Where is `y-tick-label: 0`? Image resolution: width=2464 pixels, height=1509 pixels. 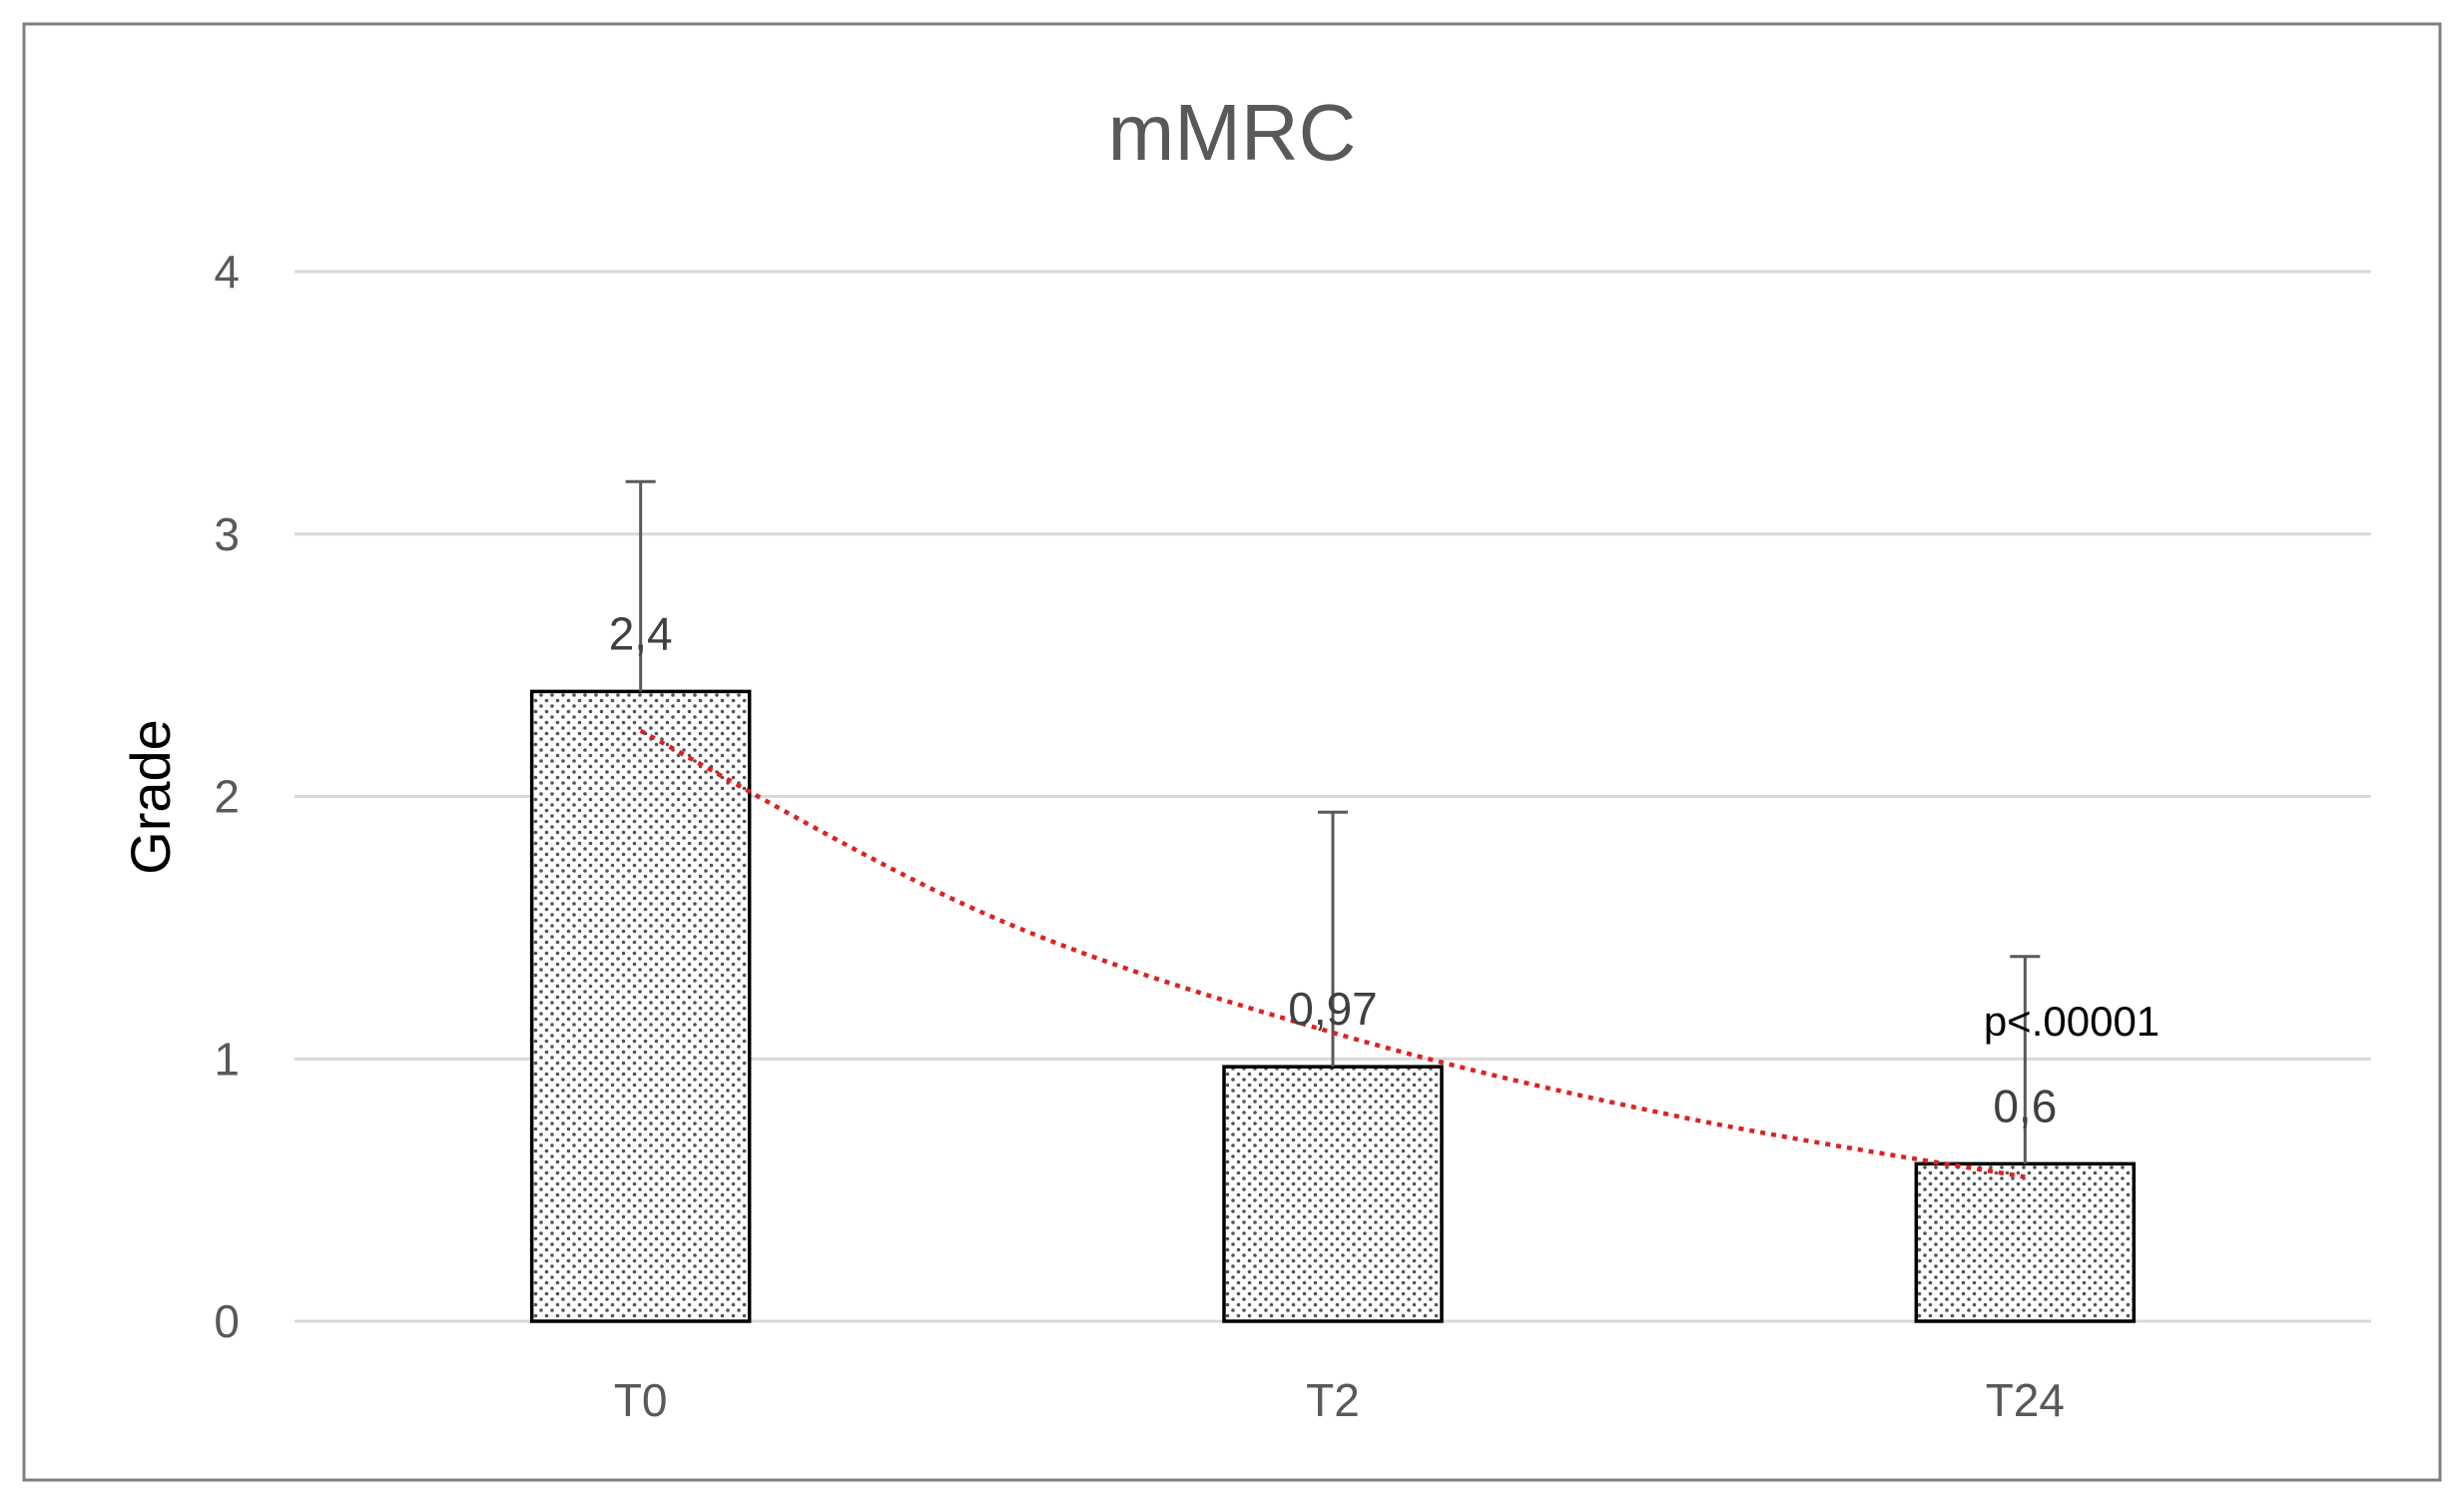
y-tick-label: 0 is located at coordinates (227, 1321).